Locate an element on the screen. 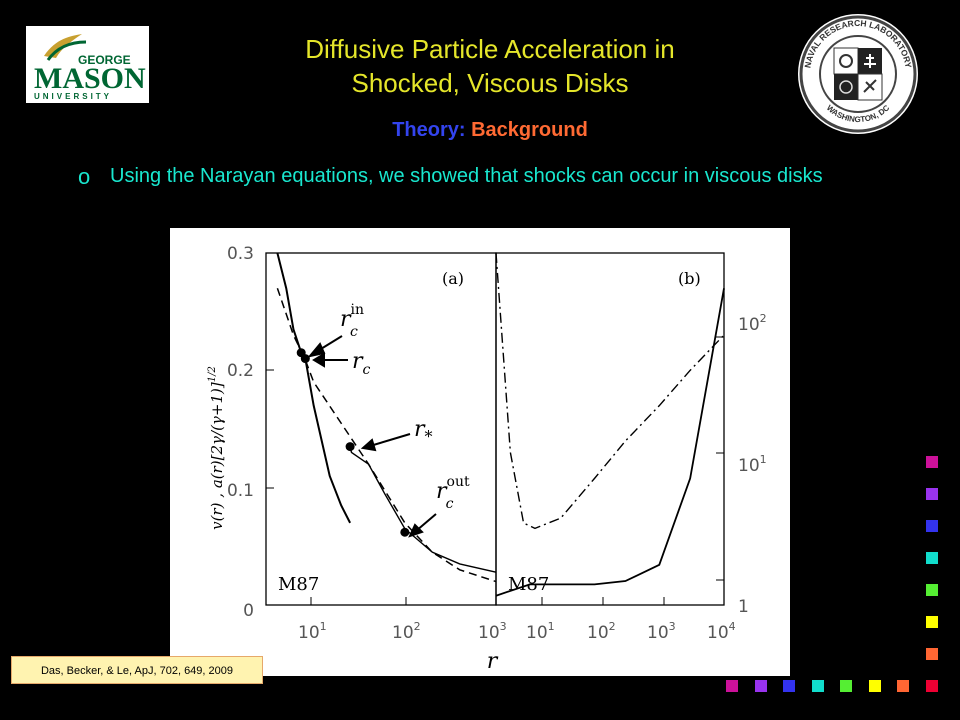 The image size is (960, 720). panel-a-frame is located at coordinates (381, 429).